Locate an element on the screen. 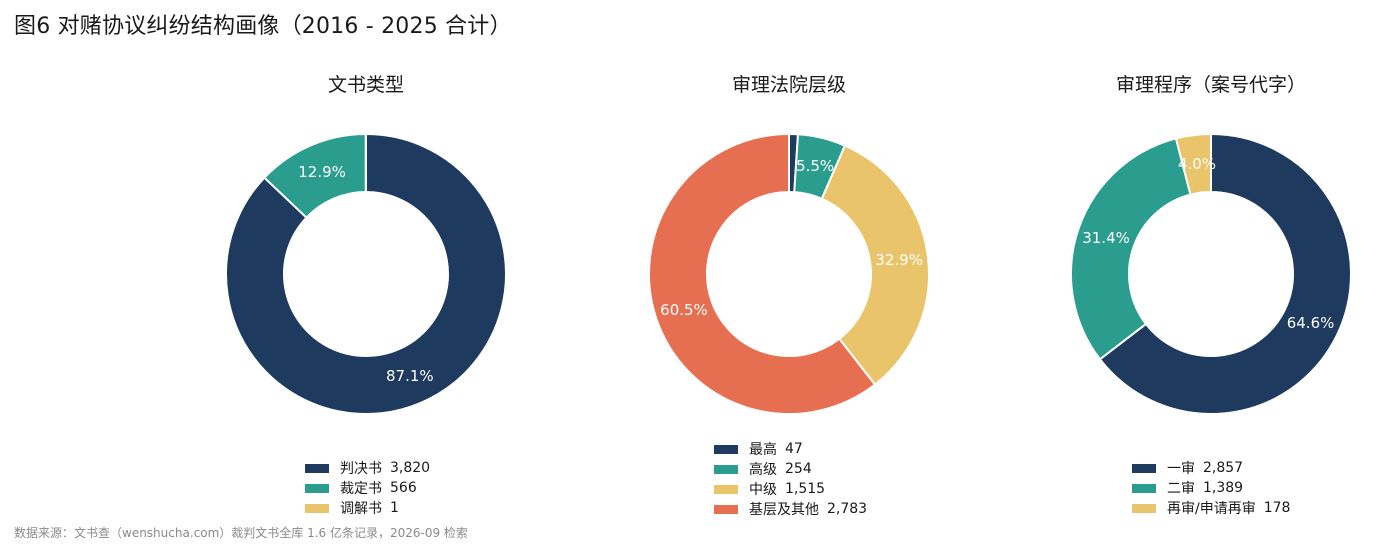 The height and width of the screenshot is (552, 1400). legend-item: 二审 1,389 is located at coordinates (1211, 488).